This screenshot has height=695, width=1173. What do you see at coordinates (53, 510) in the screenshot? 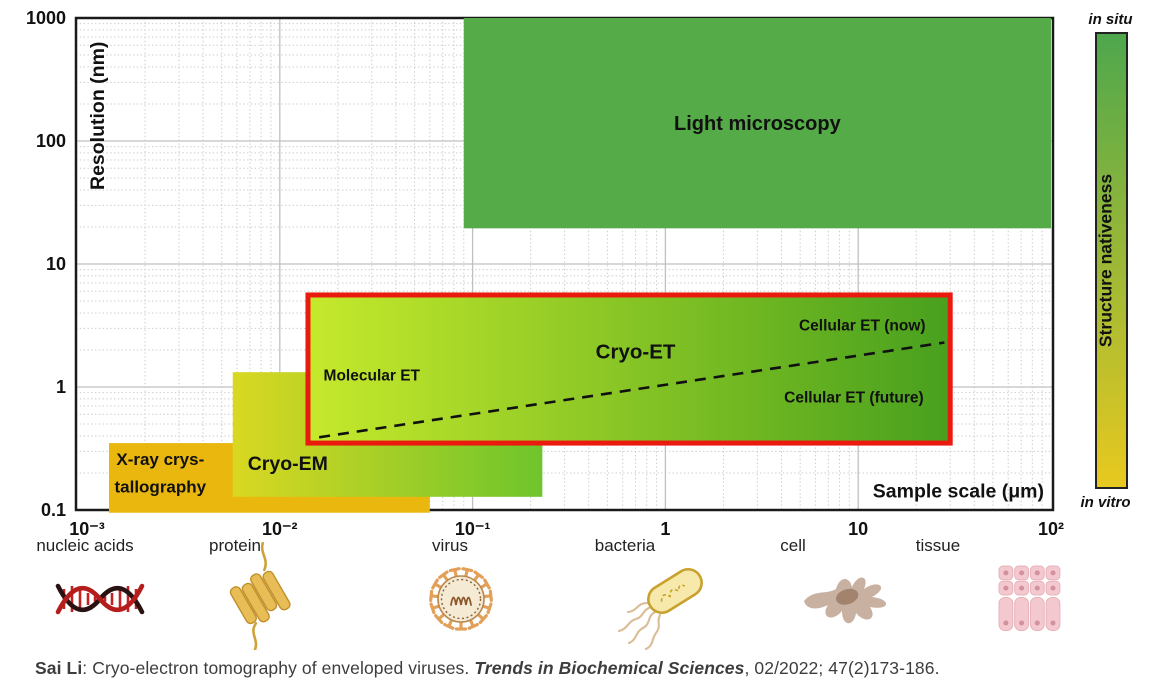
I see `y-tick-label: 0.1` at bounding box center [53, 510].